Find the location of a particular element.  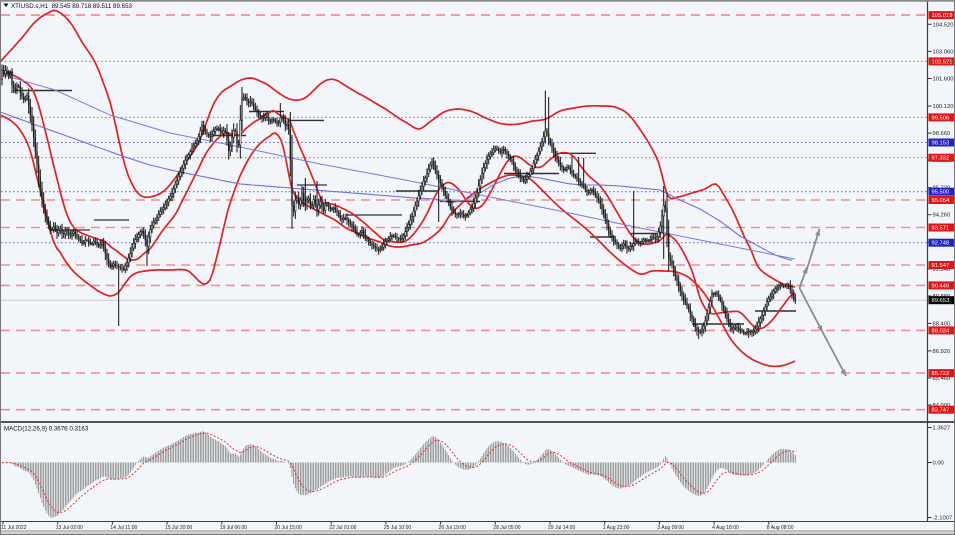

svg-text: MACD(12,26,9) 0.3676 0.3163 is located at coordinates (46, 429).